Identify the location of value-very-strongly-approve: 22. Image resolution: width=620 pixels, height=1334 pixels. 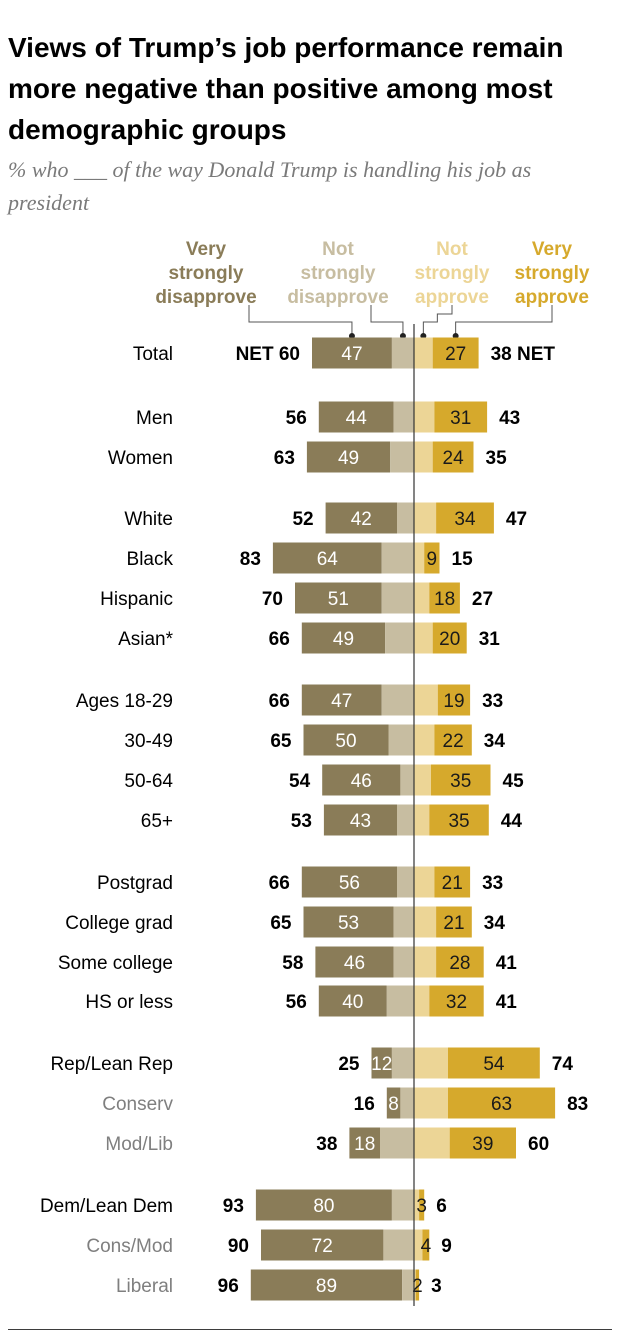
(453, 741).